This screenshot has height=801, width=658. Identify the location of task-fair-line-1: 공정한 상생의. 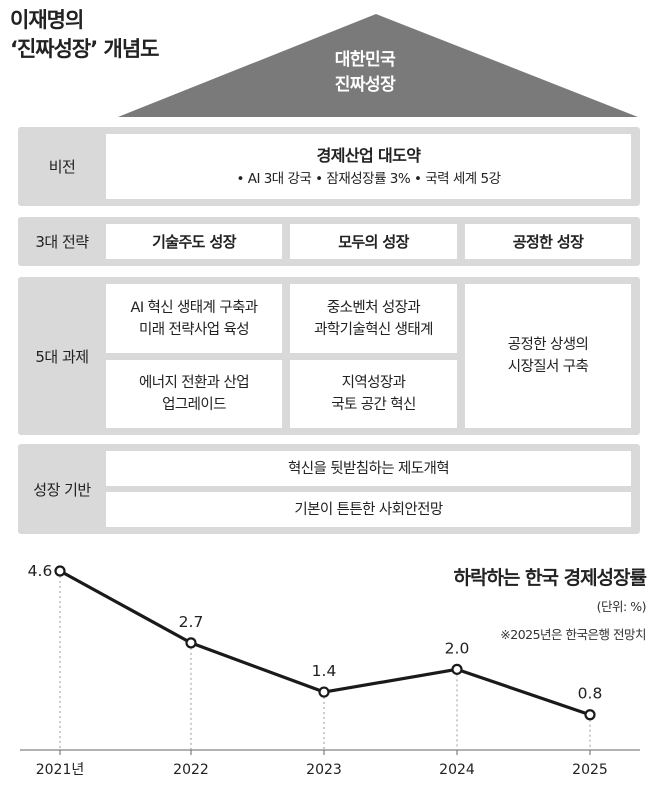
(548, 345).